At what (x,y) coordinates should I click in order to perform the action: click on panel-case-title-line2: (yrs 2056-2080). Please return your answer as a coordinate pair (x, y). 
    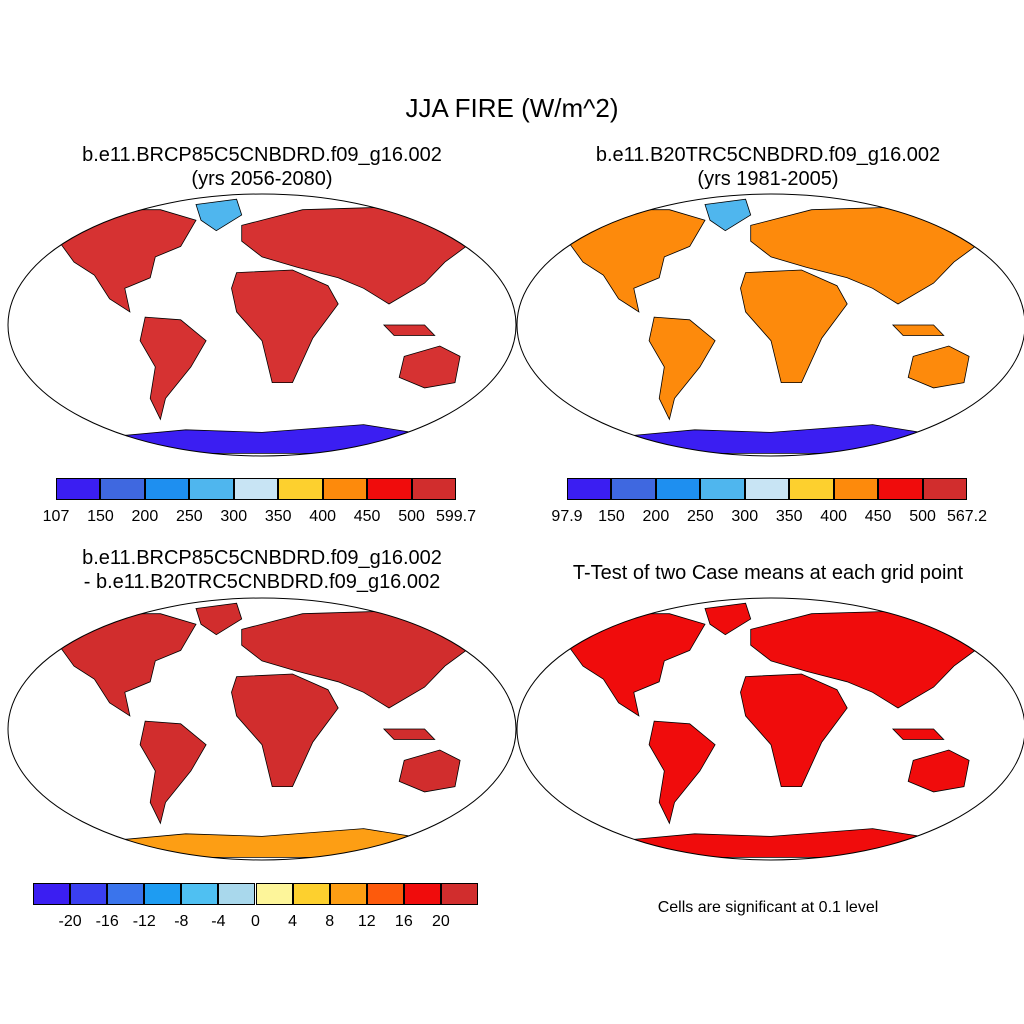
    Looking at the image, I should click on (262, 179).